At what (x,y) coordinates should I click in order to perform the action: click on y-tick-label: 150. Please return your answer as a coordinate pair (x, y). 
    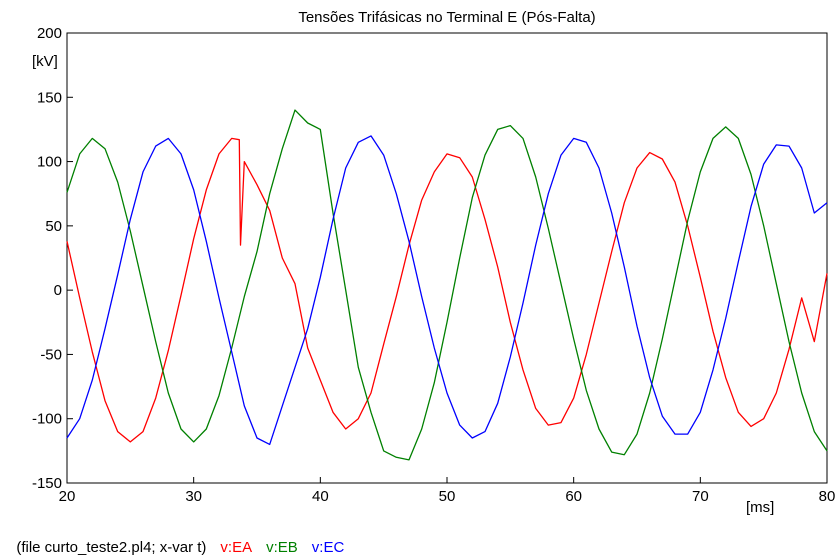
    Looking at the image, I should click on (49, 97).